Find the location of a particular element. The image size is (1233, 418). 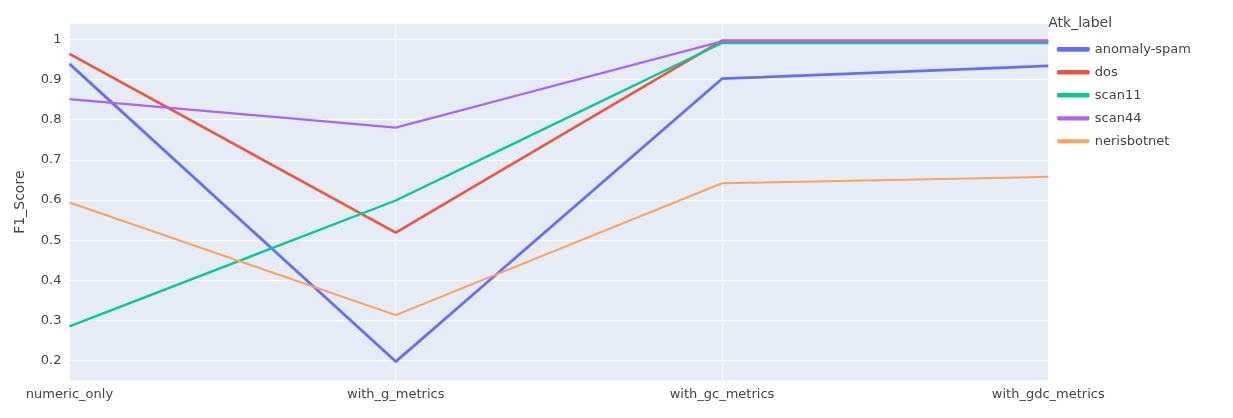

y-tick-label: 0.3 is located at coordinates (51, 319).